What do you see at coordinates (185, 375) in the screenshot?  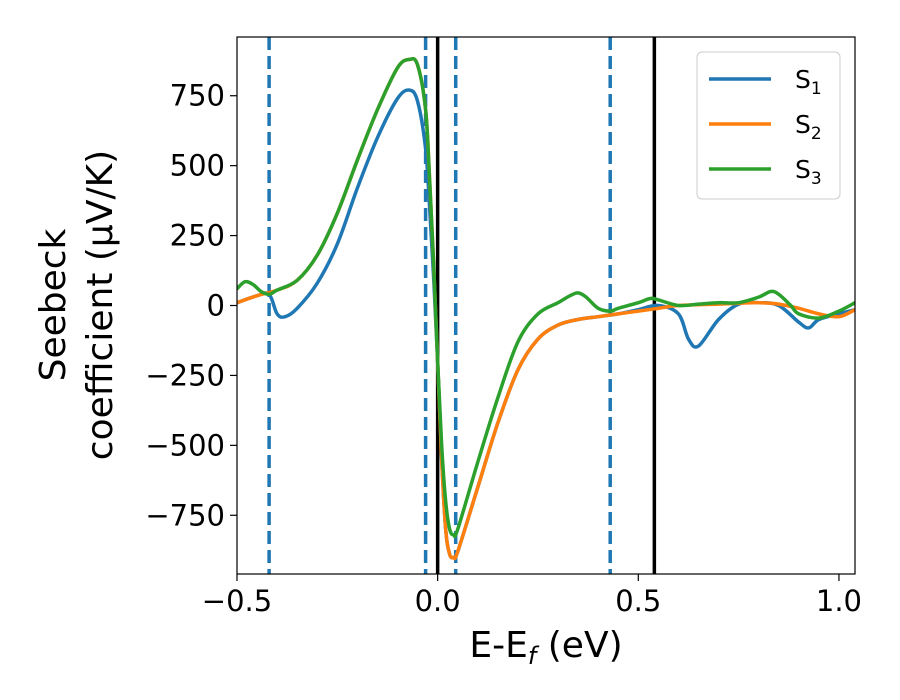 I see `y-tick-label: −250` at bounding box center [185, 375].